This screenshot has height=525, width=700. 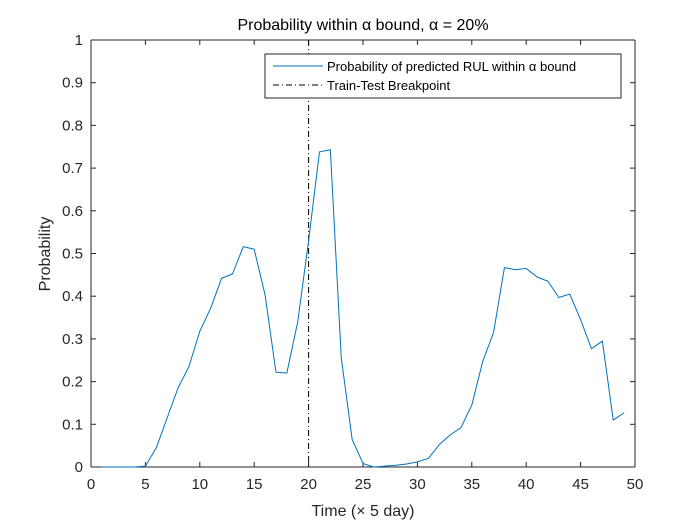 What do you see at coordinates (72, 339) in the screenshot?
I see `y-tick-label: 0.3` at bounding box center [72, 339].